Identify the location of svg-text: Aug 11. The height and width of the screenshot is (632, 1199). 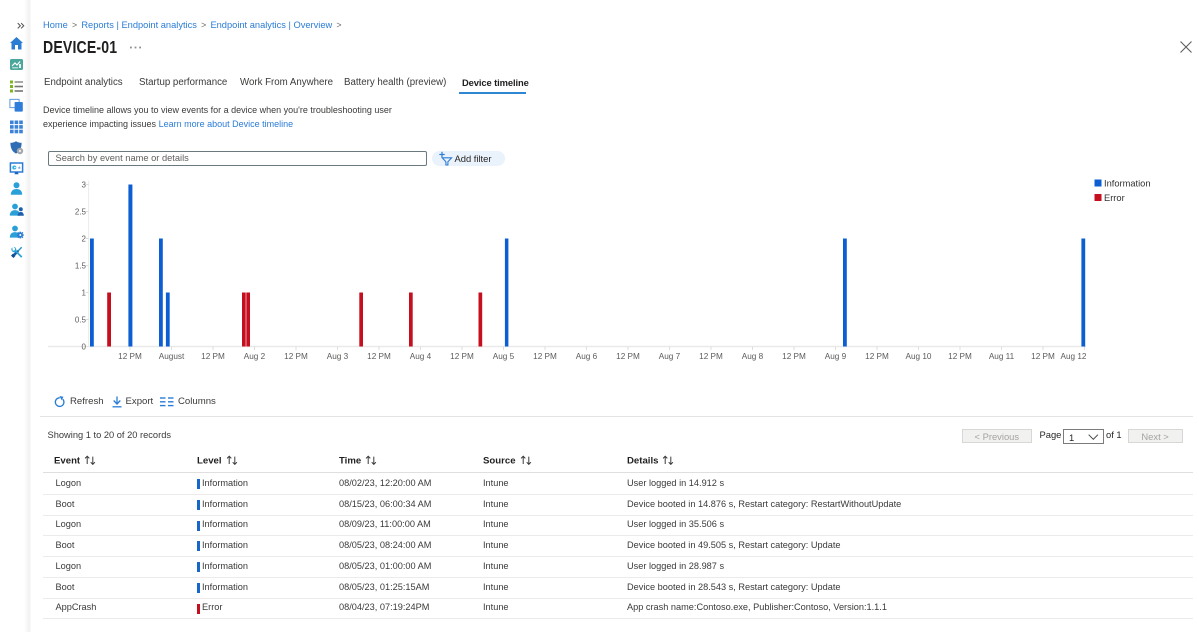
(1002, 356).